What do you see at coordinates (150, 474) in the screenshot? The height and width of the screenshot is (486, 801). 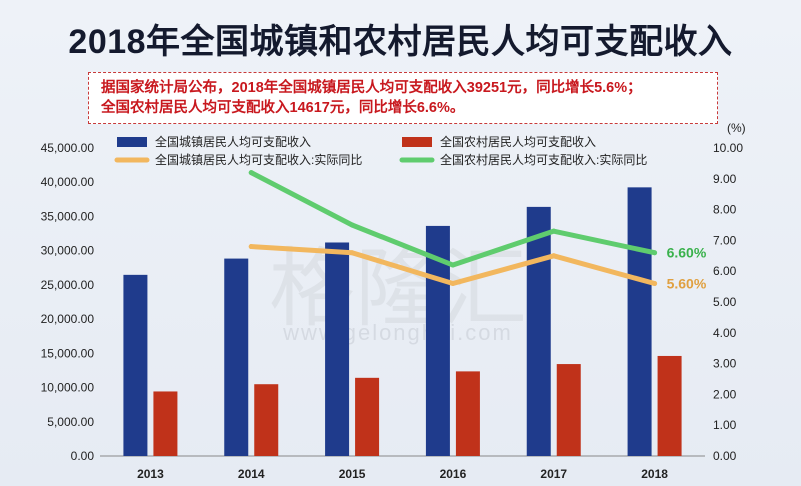 I see `x-axis-tick: 2013` at bounding box center [150, 474].